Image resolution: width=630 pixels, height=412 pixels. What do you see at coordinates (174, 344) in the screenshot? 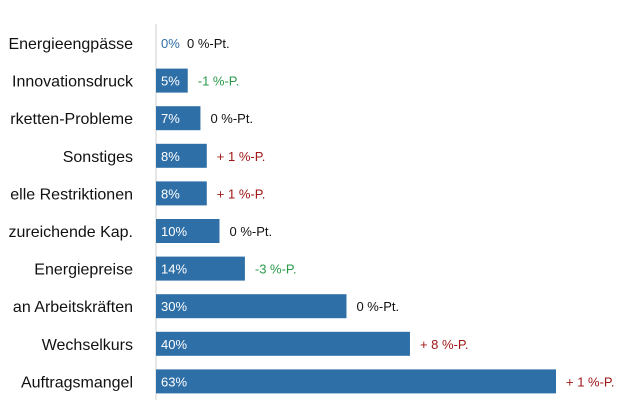
I see `bar-value-label: 40%` at bounding box center [174, 344].